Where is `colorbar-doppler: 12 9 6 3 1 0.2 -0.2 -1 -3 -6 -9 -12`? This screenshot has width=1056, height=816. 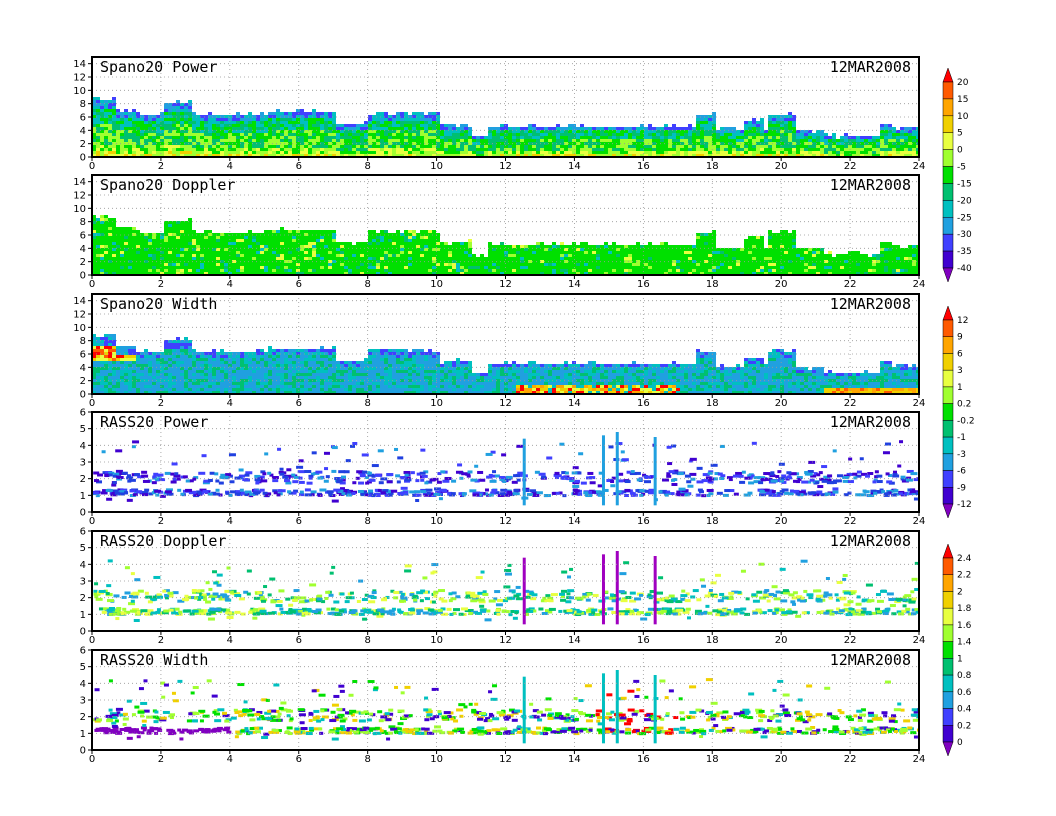 colorbar-doppler: 12 9 6 3 1 0.2 -0.2 -1 -3 -6 -9 -12 is located at coordinates (958, 412).